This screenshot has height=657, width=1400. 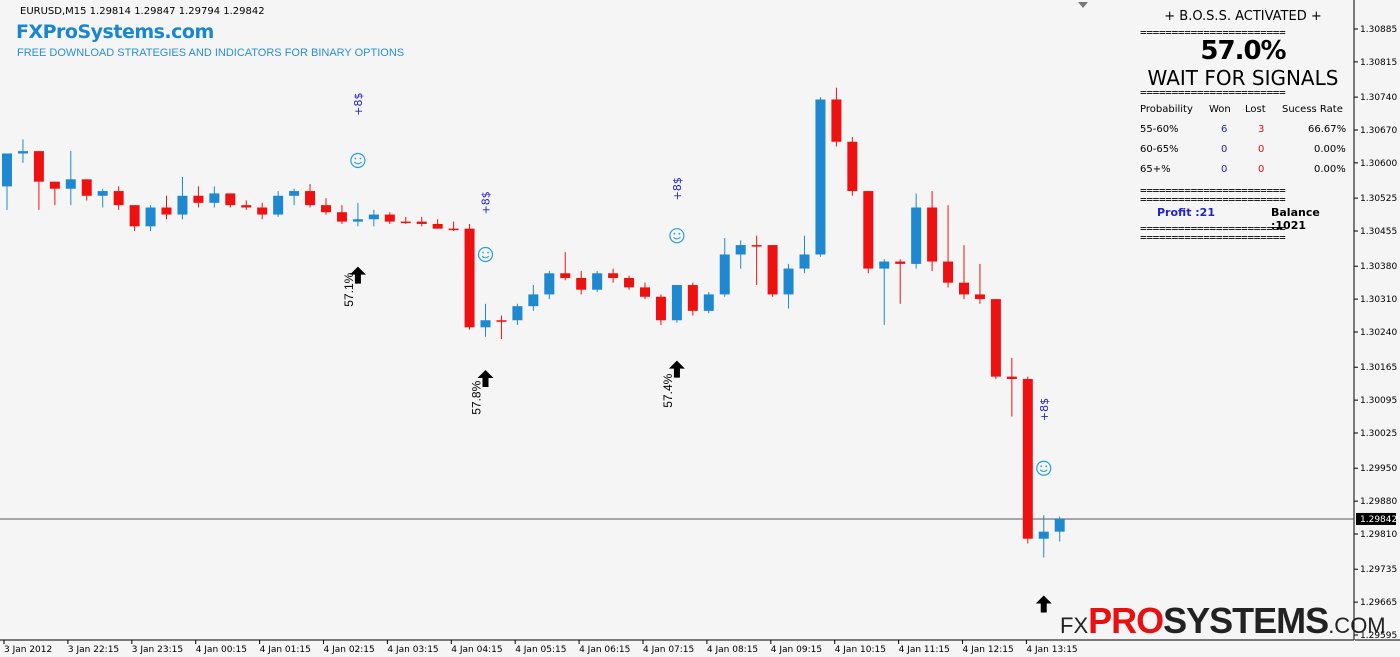 I want to click on x-tick-label: 4 Jan 07:15, so click(x=668, y=650).